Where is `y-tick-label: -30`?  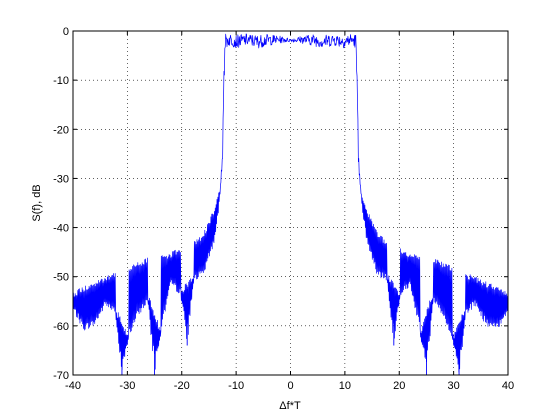
y-tick-label: -30 is located at coordinates (61, 179).